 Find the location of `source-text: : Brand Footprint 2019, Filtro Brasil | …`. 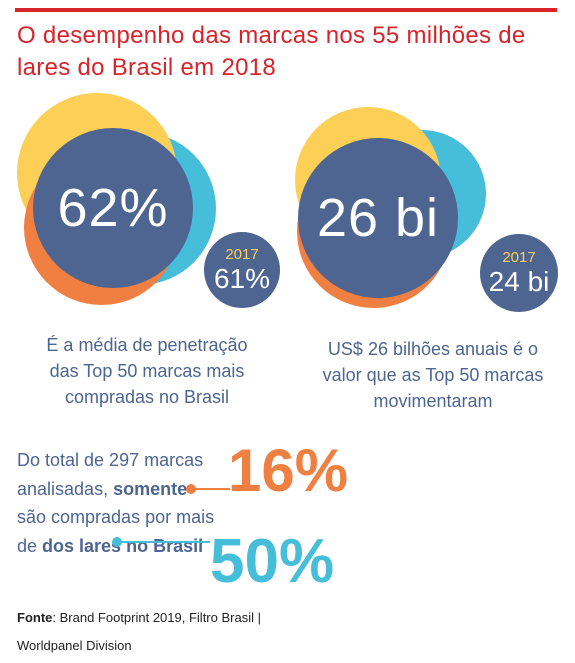

source-text: : Brand Footprint 2019, Filtro Brasil | … is located at coordinates (139, 631).